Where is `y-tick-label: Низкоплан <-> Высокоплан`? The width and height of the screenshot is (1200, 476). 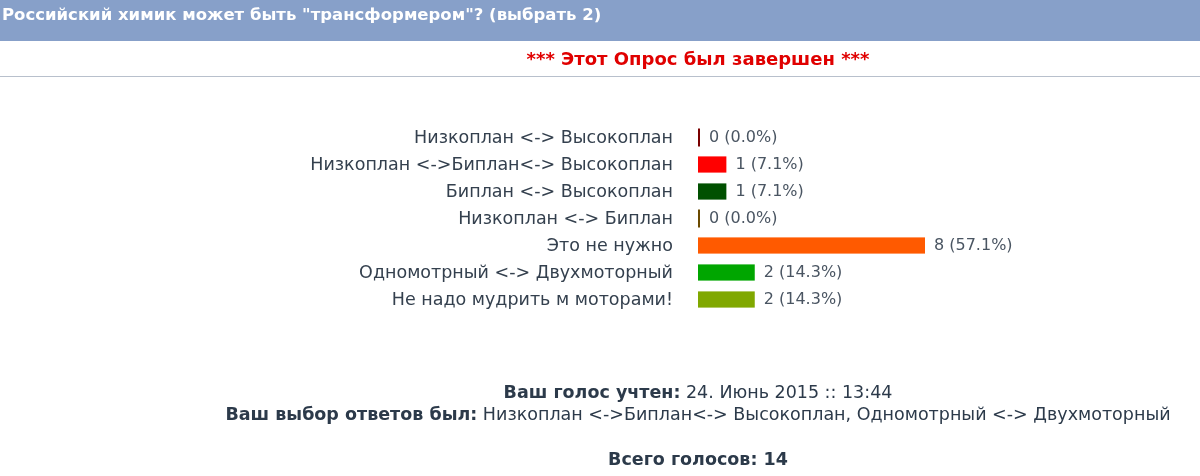 y-tick-label: Низкоплан <-> Высокоплан is located at coordinates (543, 136).